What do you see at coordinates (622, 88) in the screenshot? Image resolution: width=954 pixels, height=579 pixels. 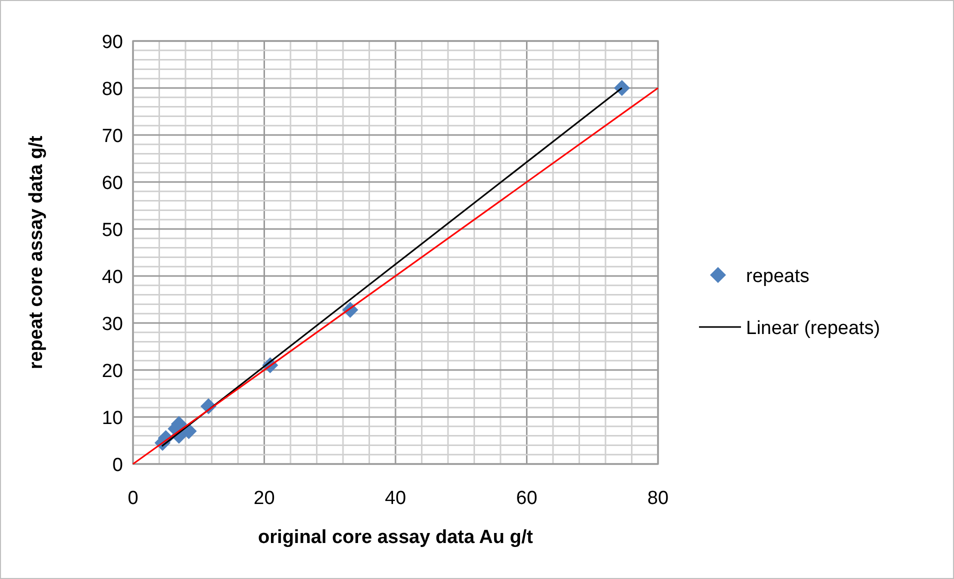 I see `point` at bounding box center [622, 88].